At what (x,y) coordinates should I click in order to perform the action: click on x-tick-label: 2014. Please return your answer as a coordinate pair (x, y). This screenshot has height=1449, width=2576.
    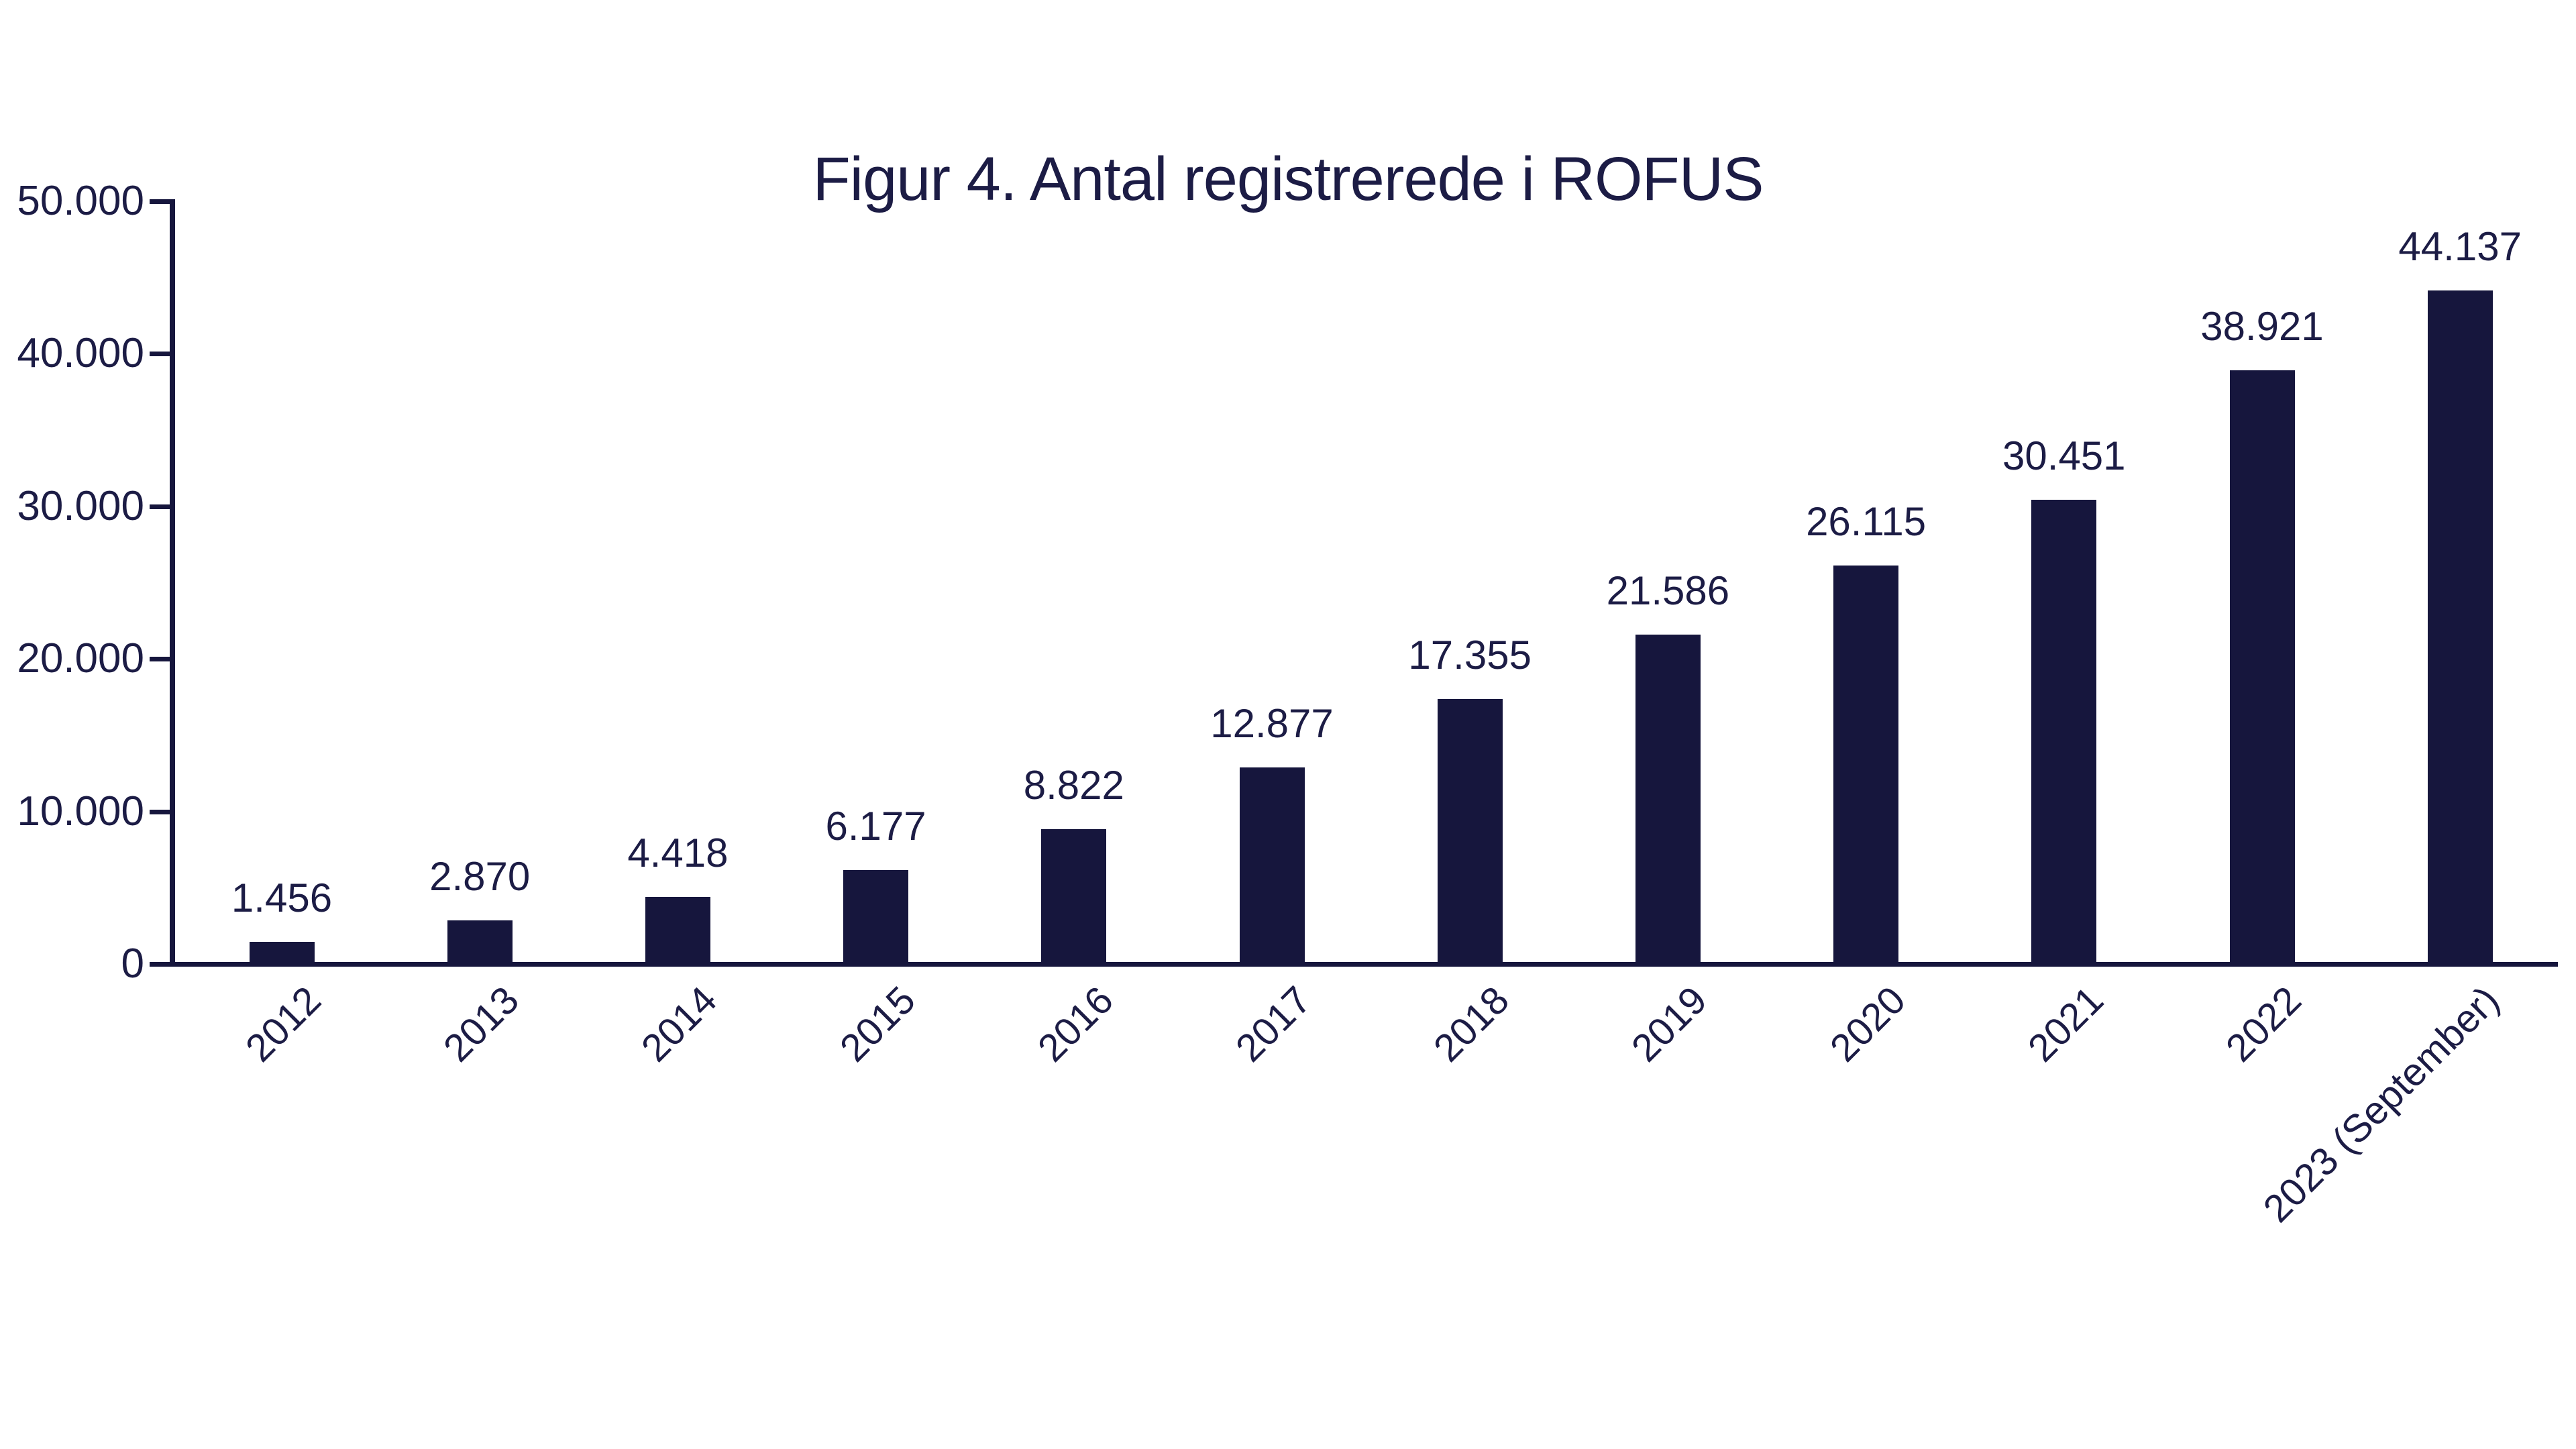
    Looking at the image, I should click on (679, 1024).